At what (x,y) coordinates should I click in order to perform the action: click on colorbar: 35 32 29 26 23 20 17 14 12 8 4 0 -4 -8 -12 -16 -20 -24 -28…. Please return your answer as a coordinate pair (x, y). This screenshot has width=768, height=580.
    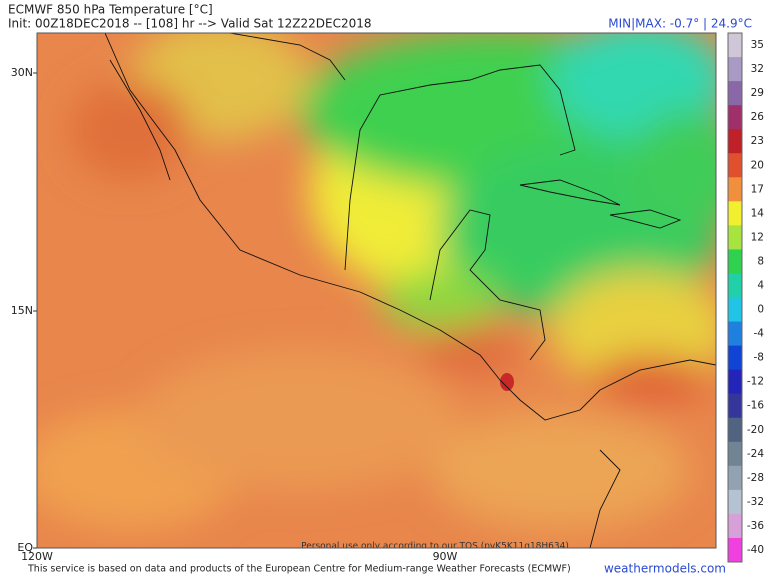
    Looking at the image, I should click on (746, 297).